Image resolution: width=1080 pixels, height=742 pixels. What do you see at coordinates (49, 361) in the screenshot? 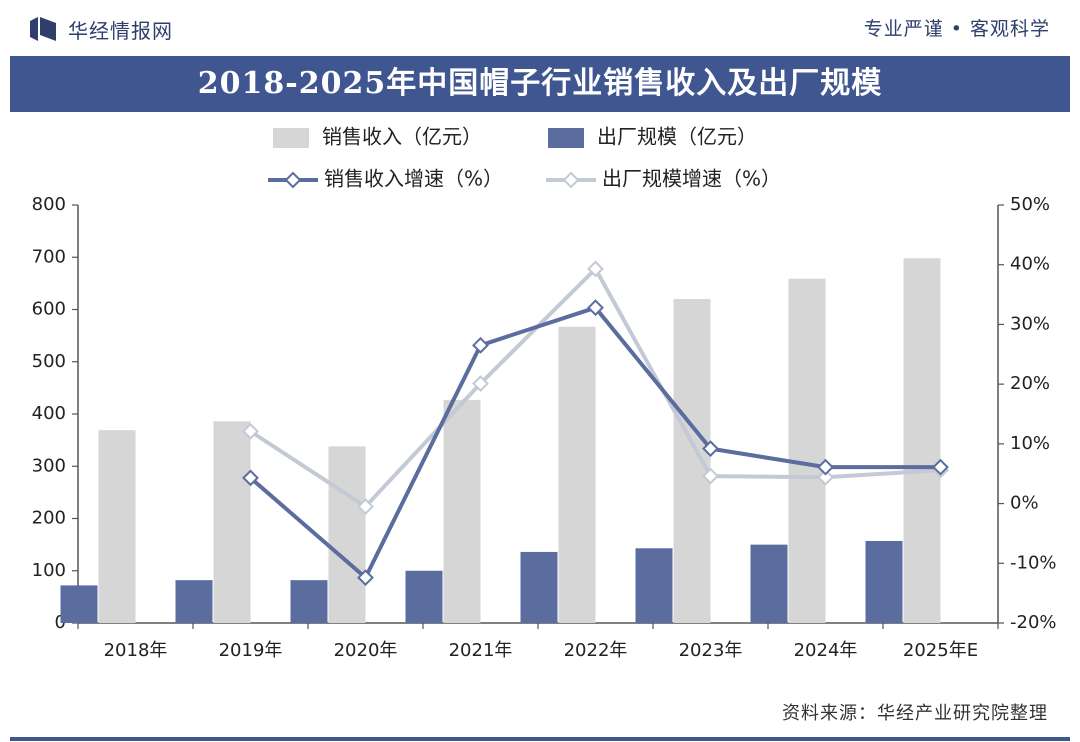
I see `y-left-tick-label: 500` at bounding box center [49, 361].